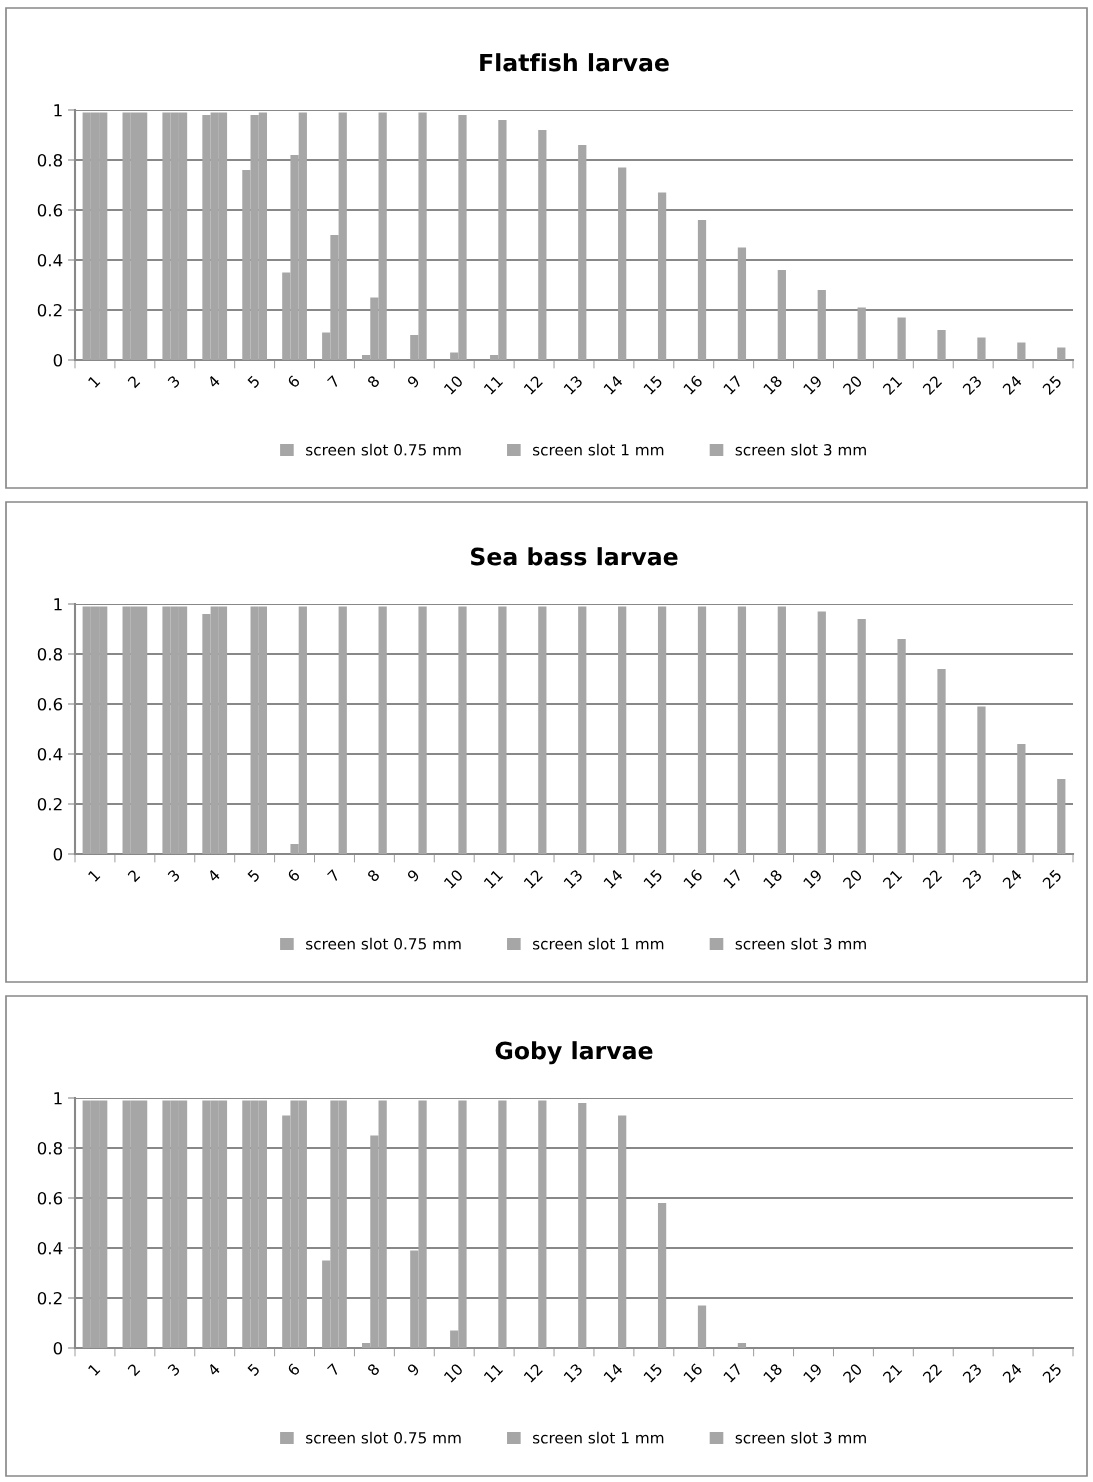 The height and width of the screenshot is (1482, 1093). Describe the element at coordinates (574, 62) in the screenshot. I see `chart-title: Flatfish larvae` at that location.